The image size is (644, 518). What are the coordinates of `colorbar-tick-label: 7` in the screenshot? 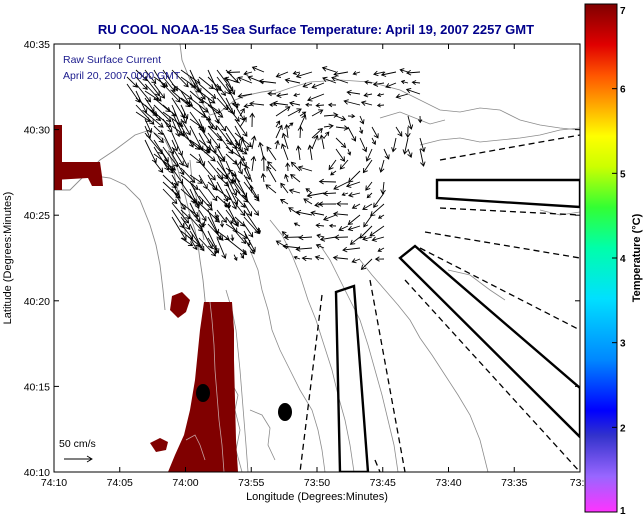 It's located at (623, 11).